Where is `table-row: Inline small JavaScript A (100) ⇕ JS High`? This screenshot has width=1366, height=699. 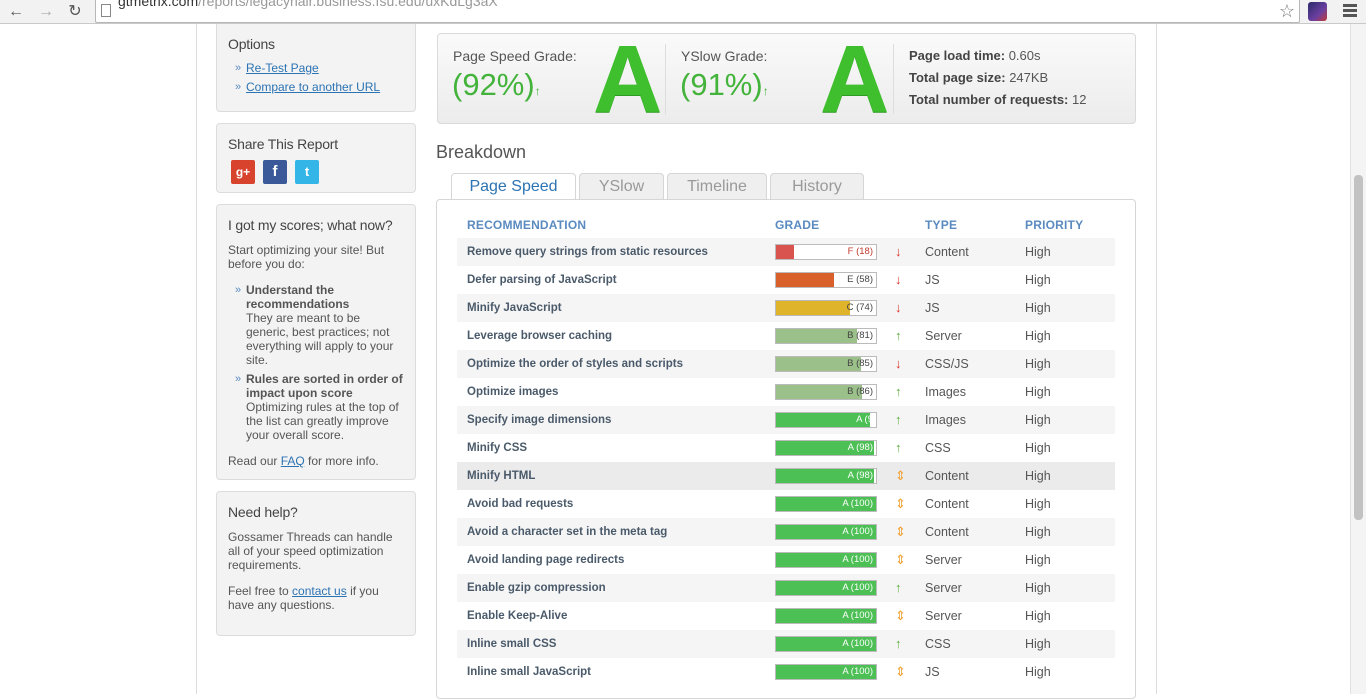
table-row: Inline small JavaScript A (100) ⇕ JS High is located at coordinates (786, 672).